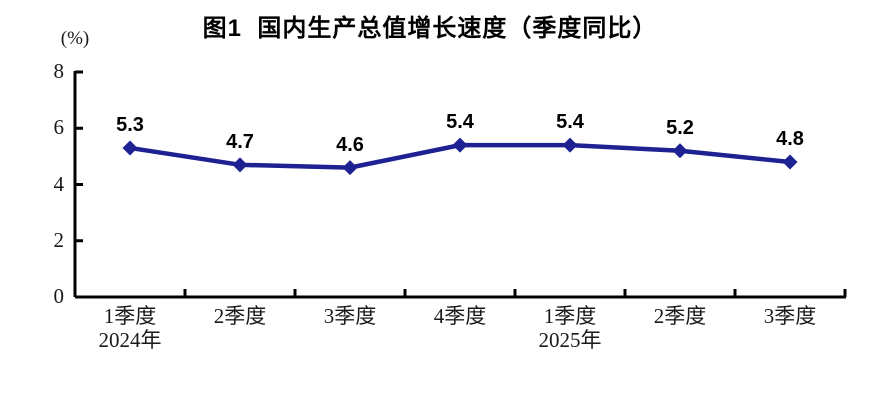 Image resolution: width=870 pixels, height=403 pixels. What do you see at coordinates (350, 144) in the screenshot?
I see `data-label: 4.6` at bounding box center [350, 144].